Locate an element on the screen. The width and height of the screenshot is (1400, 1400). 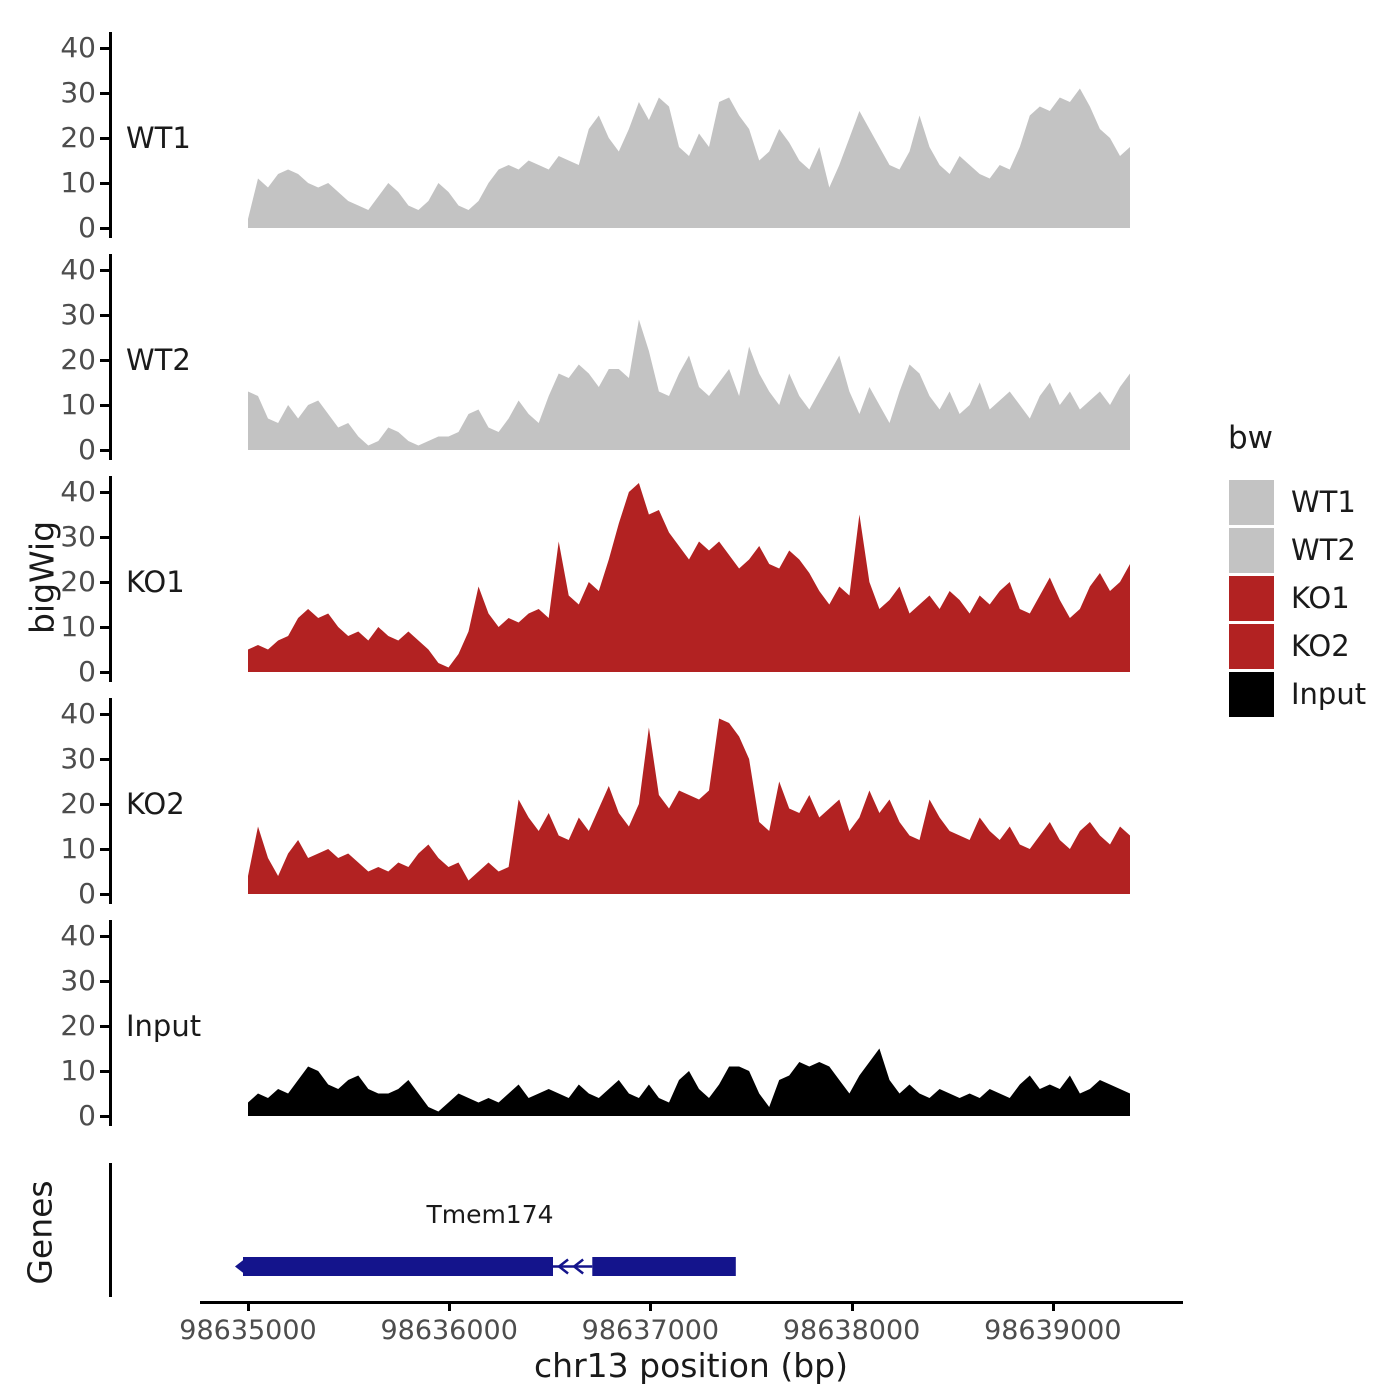
track-name-label: Input is located at coordinates (164, 1026).